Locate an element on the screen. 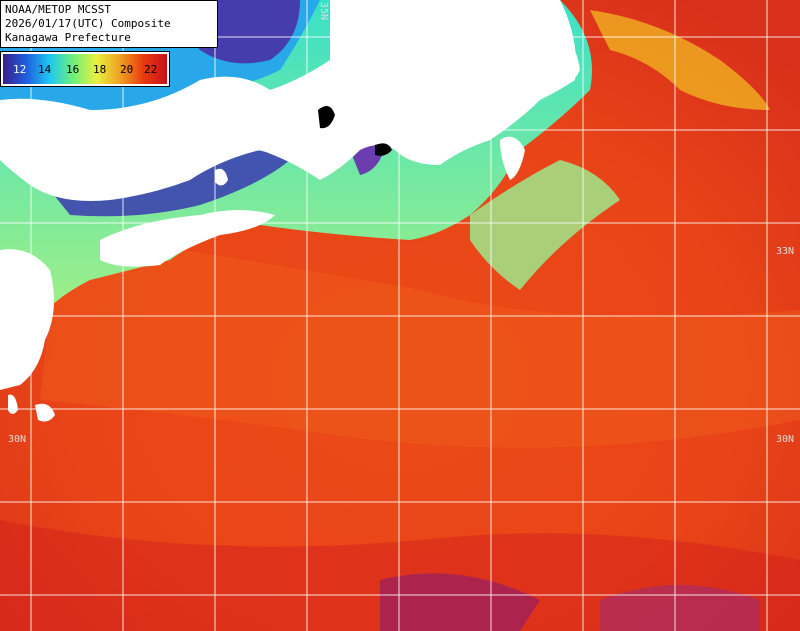 The height and width of the screenshot is (631, 800). cold-eastern-current is located at coordinates (680, 60).